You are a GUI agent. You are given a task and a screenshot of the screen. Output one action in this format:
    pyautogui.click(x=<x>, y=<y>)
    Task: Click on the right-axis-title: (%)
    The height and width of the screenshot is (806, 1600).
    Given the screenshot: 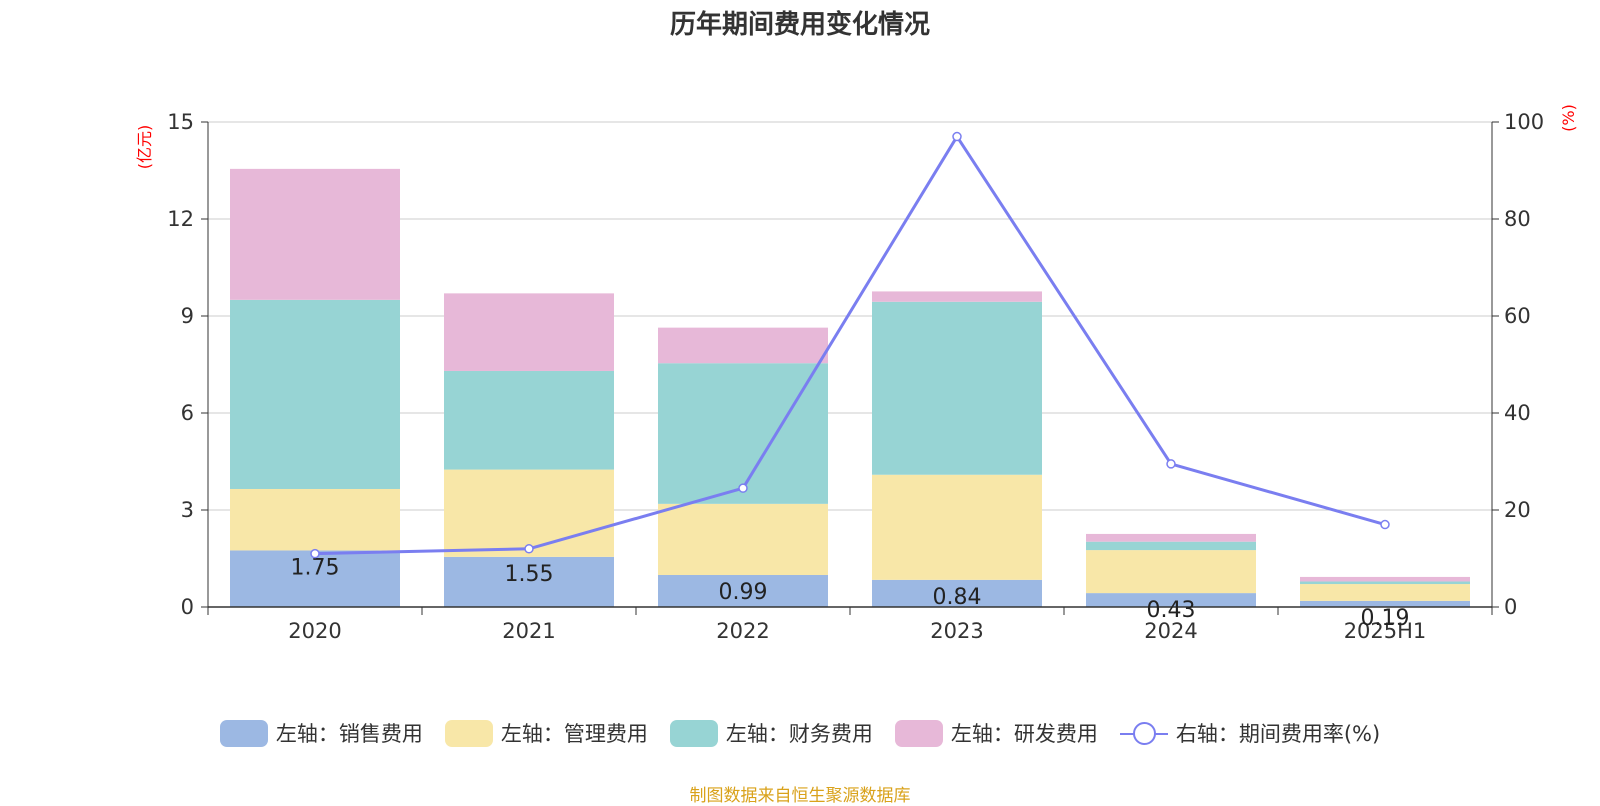 What is the action you would take?
    pyautogui.click(x=1568, y=118)
    